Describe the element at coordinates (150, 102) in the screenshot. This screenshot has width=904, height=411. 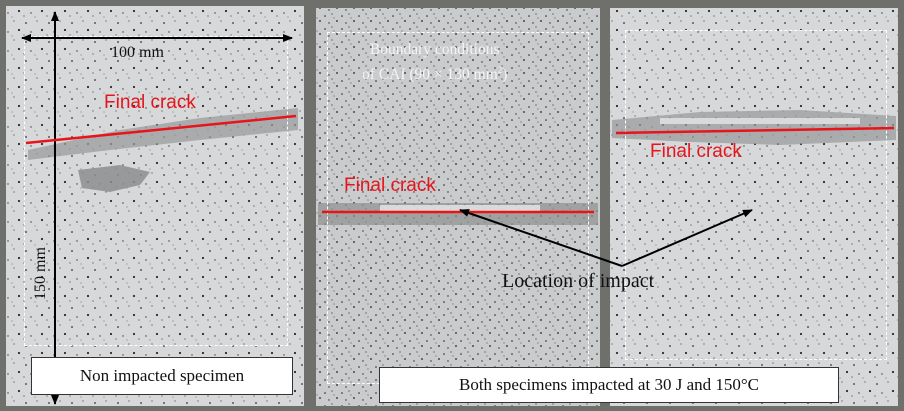
I see `final-crack-label-left: Final crack` at that location.